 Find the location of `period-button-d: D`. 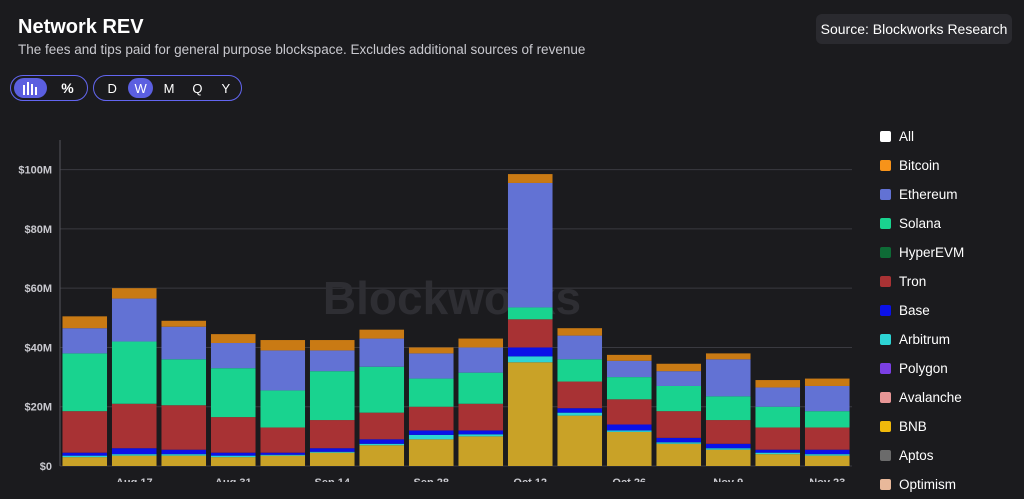

period-button-d: D is located at coordinates (112, 88).